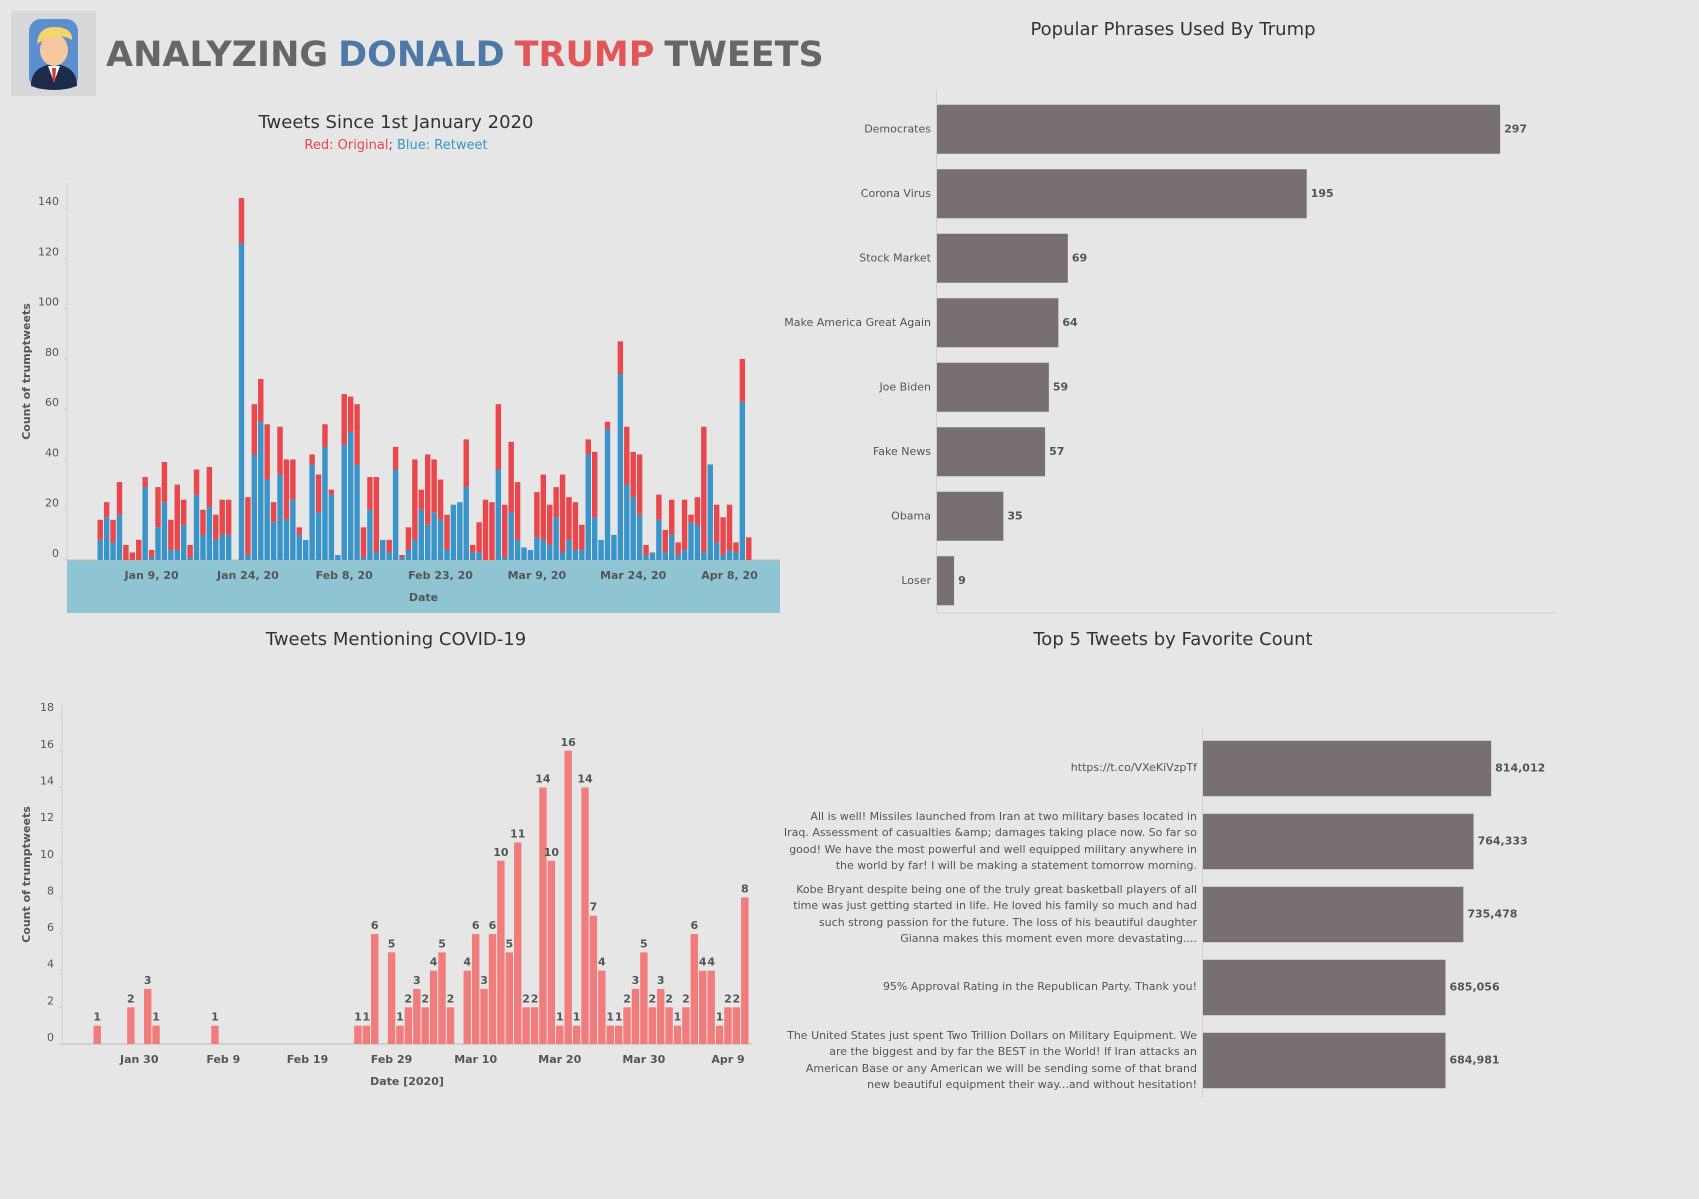 The width and height of the screenshot is (1699, 1199). Describe the element at coordinates (1133, 767) in the screenshot. I see `category-label: https://t.co/VXeKiVzpTf` at that location.